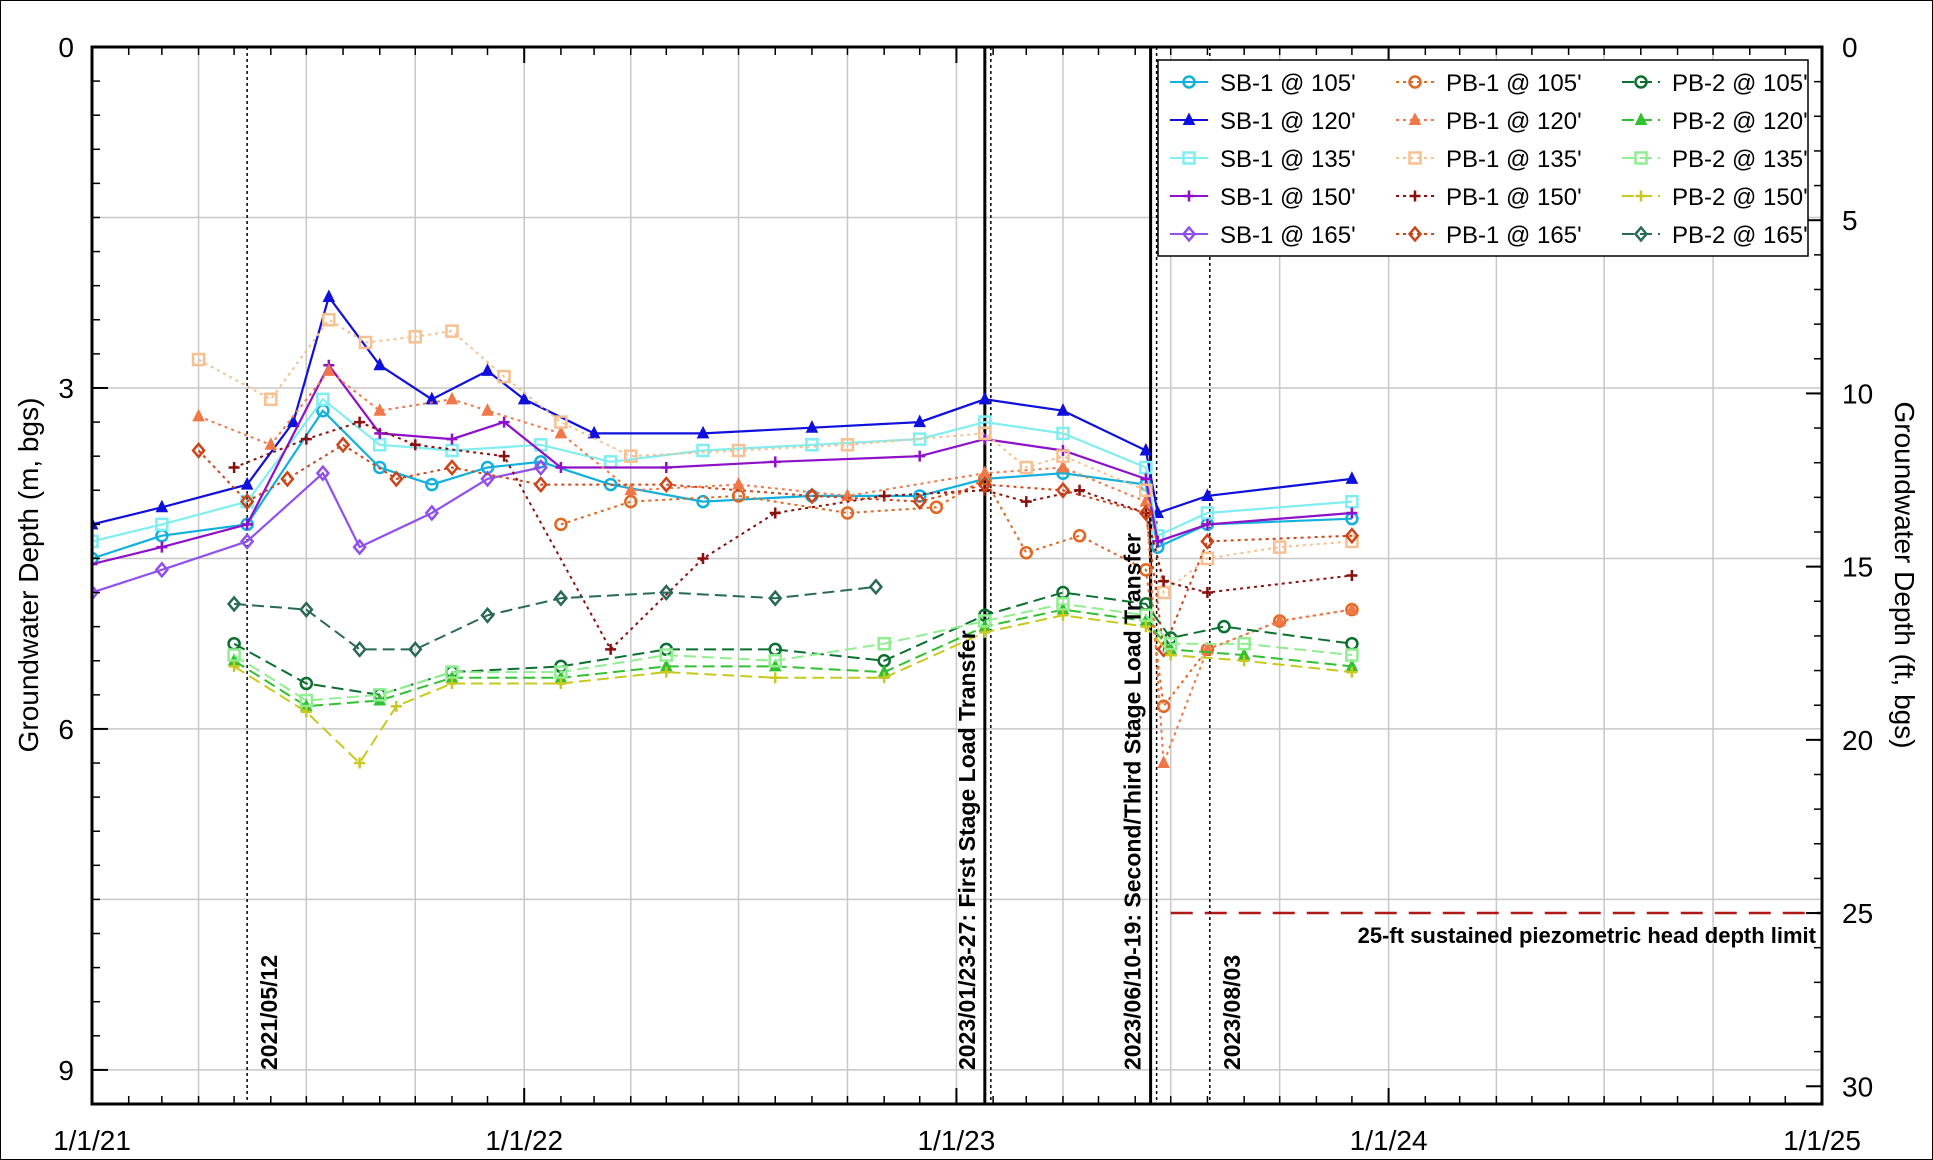  Describe the element at coordinates (66, 47) in the screenshot. I see `y-tick-label: 0` at that location.